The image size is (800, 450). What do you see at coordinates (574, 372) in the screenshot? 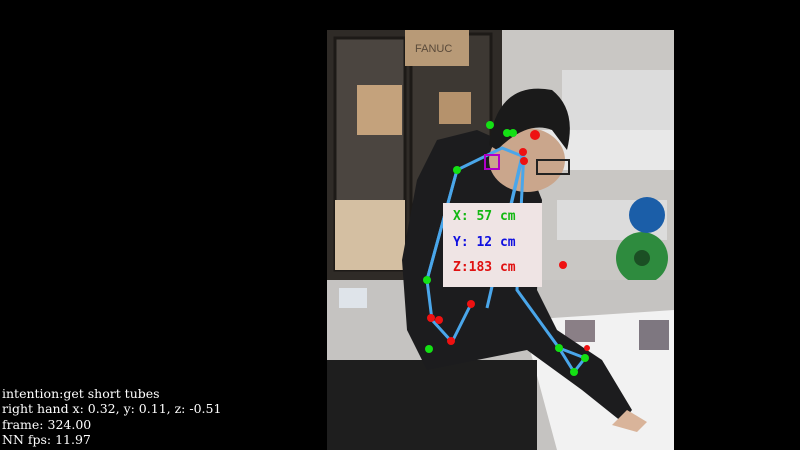
I see `keypoint-right-finger` at bounding box center [574, 372].